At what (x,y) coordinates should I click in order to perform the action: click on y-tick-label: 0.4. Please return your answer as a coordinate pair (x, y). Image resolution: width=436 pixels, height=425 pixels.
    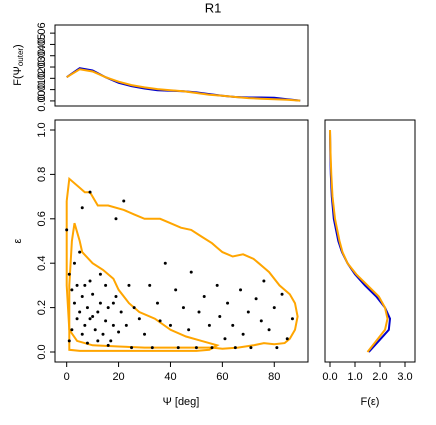
    Looking at the image, I should click on (42, 263).